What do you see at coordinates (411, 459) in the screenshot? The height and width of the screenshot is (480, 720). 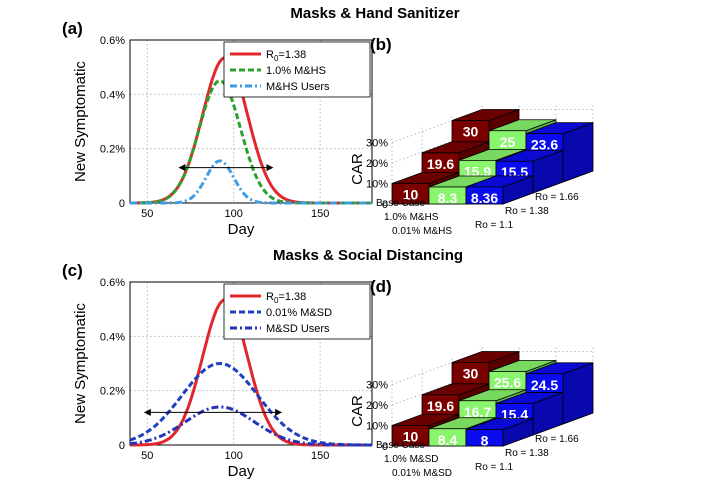 I see `category-label: 1.0% M&SD` at bounding box center [411, 459].